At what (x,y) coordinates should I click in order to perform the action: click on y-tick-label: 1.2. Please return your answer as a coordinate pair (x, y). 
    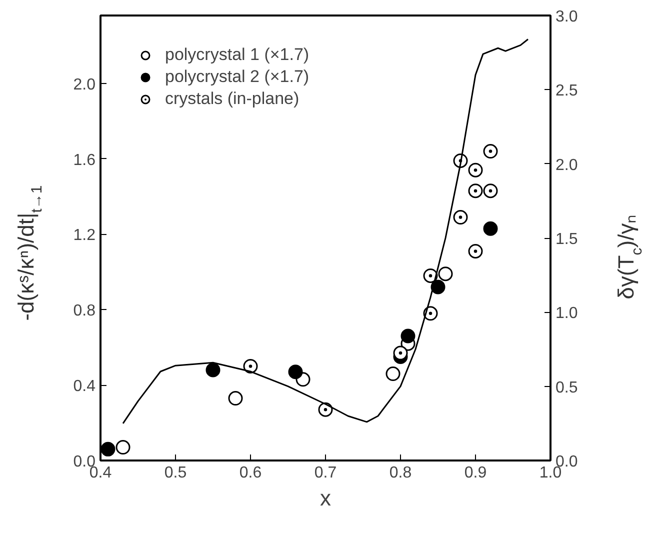
    Looking at the image, I should click on (84, 235).